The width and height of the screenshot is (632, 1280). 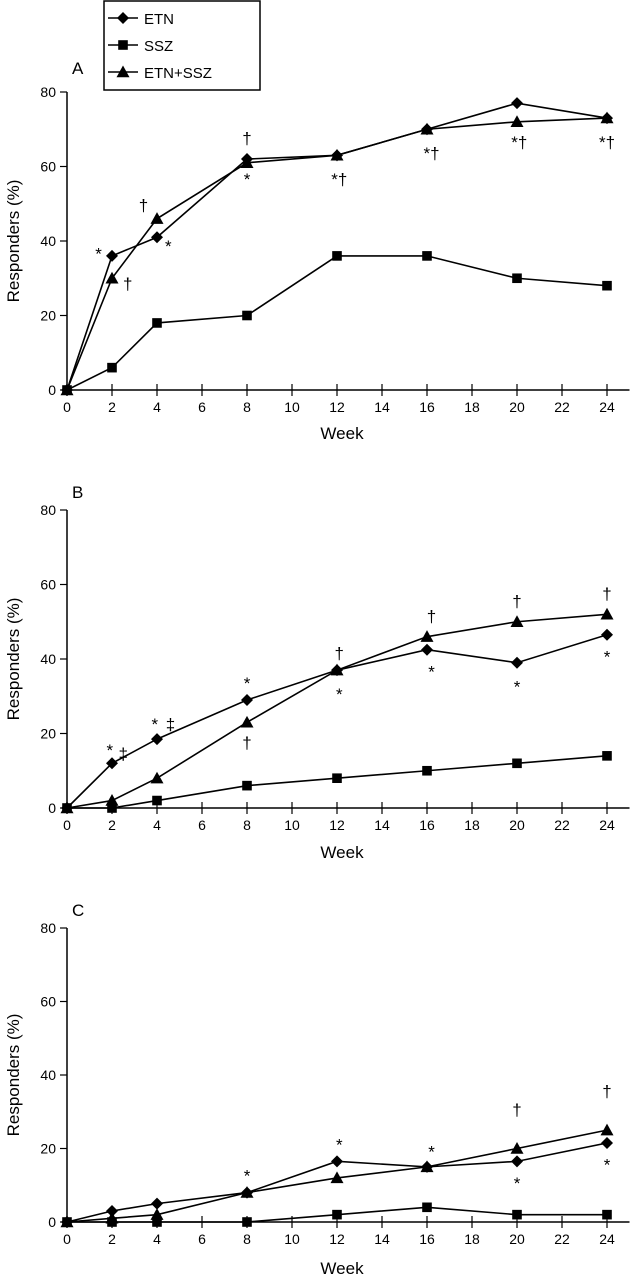 What do you see at coordinates (160, 73) in the screenshot?
I see `legend-entry-etn-ssz: ETN+SSZ` at bounding box center [160, 73].